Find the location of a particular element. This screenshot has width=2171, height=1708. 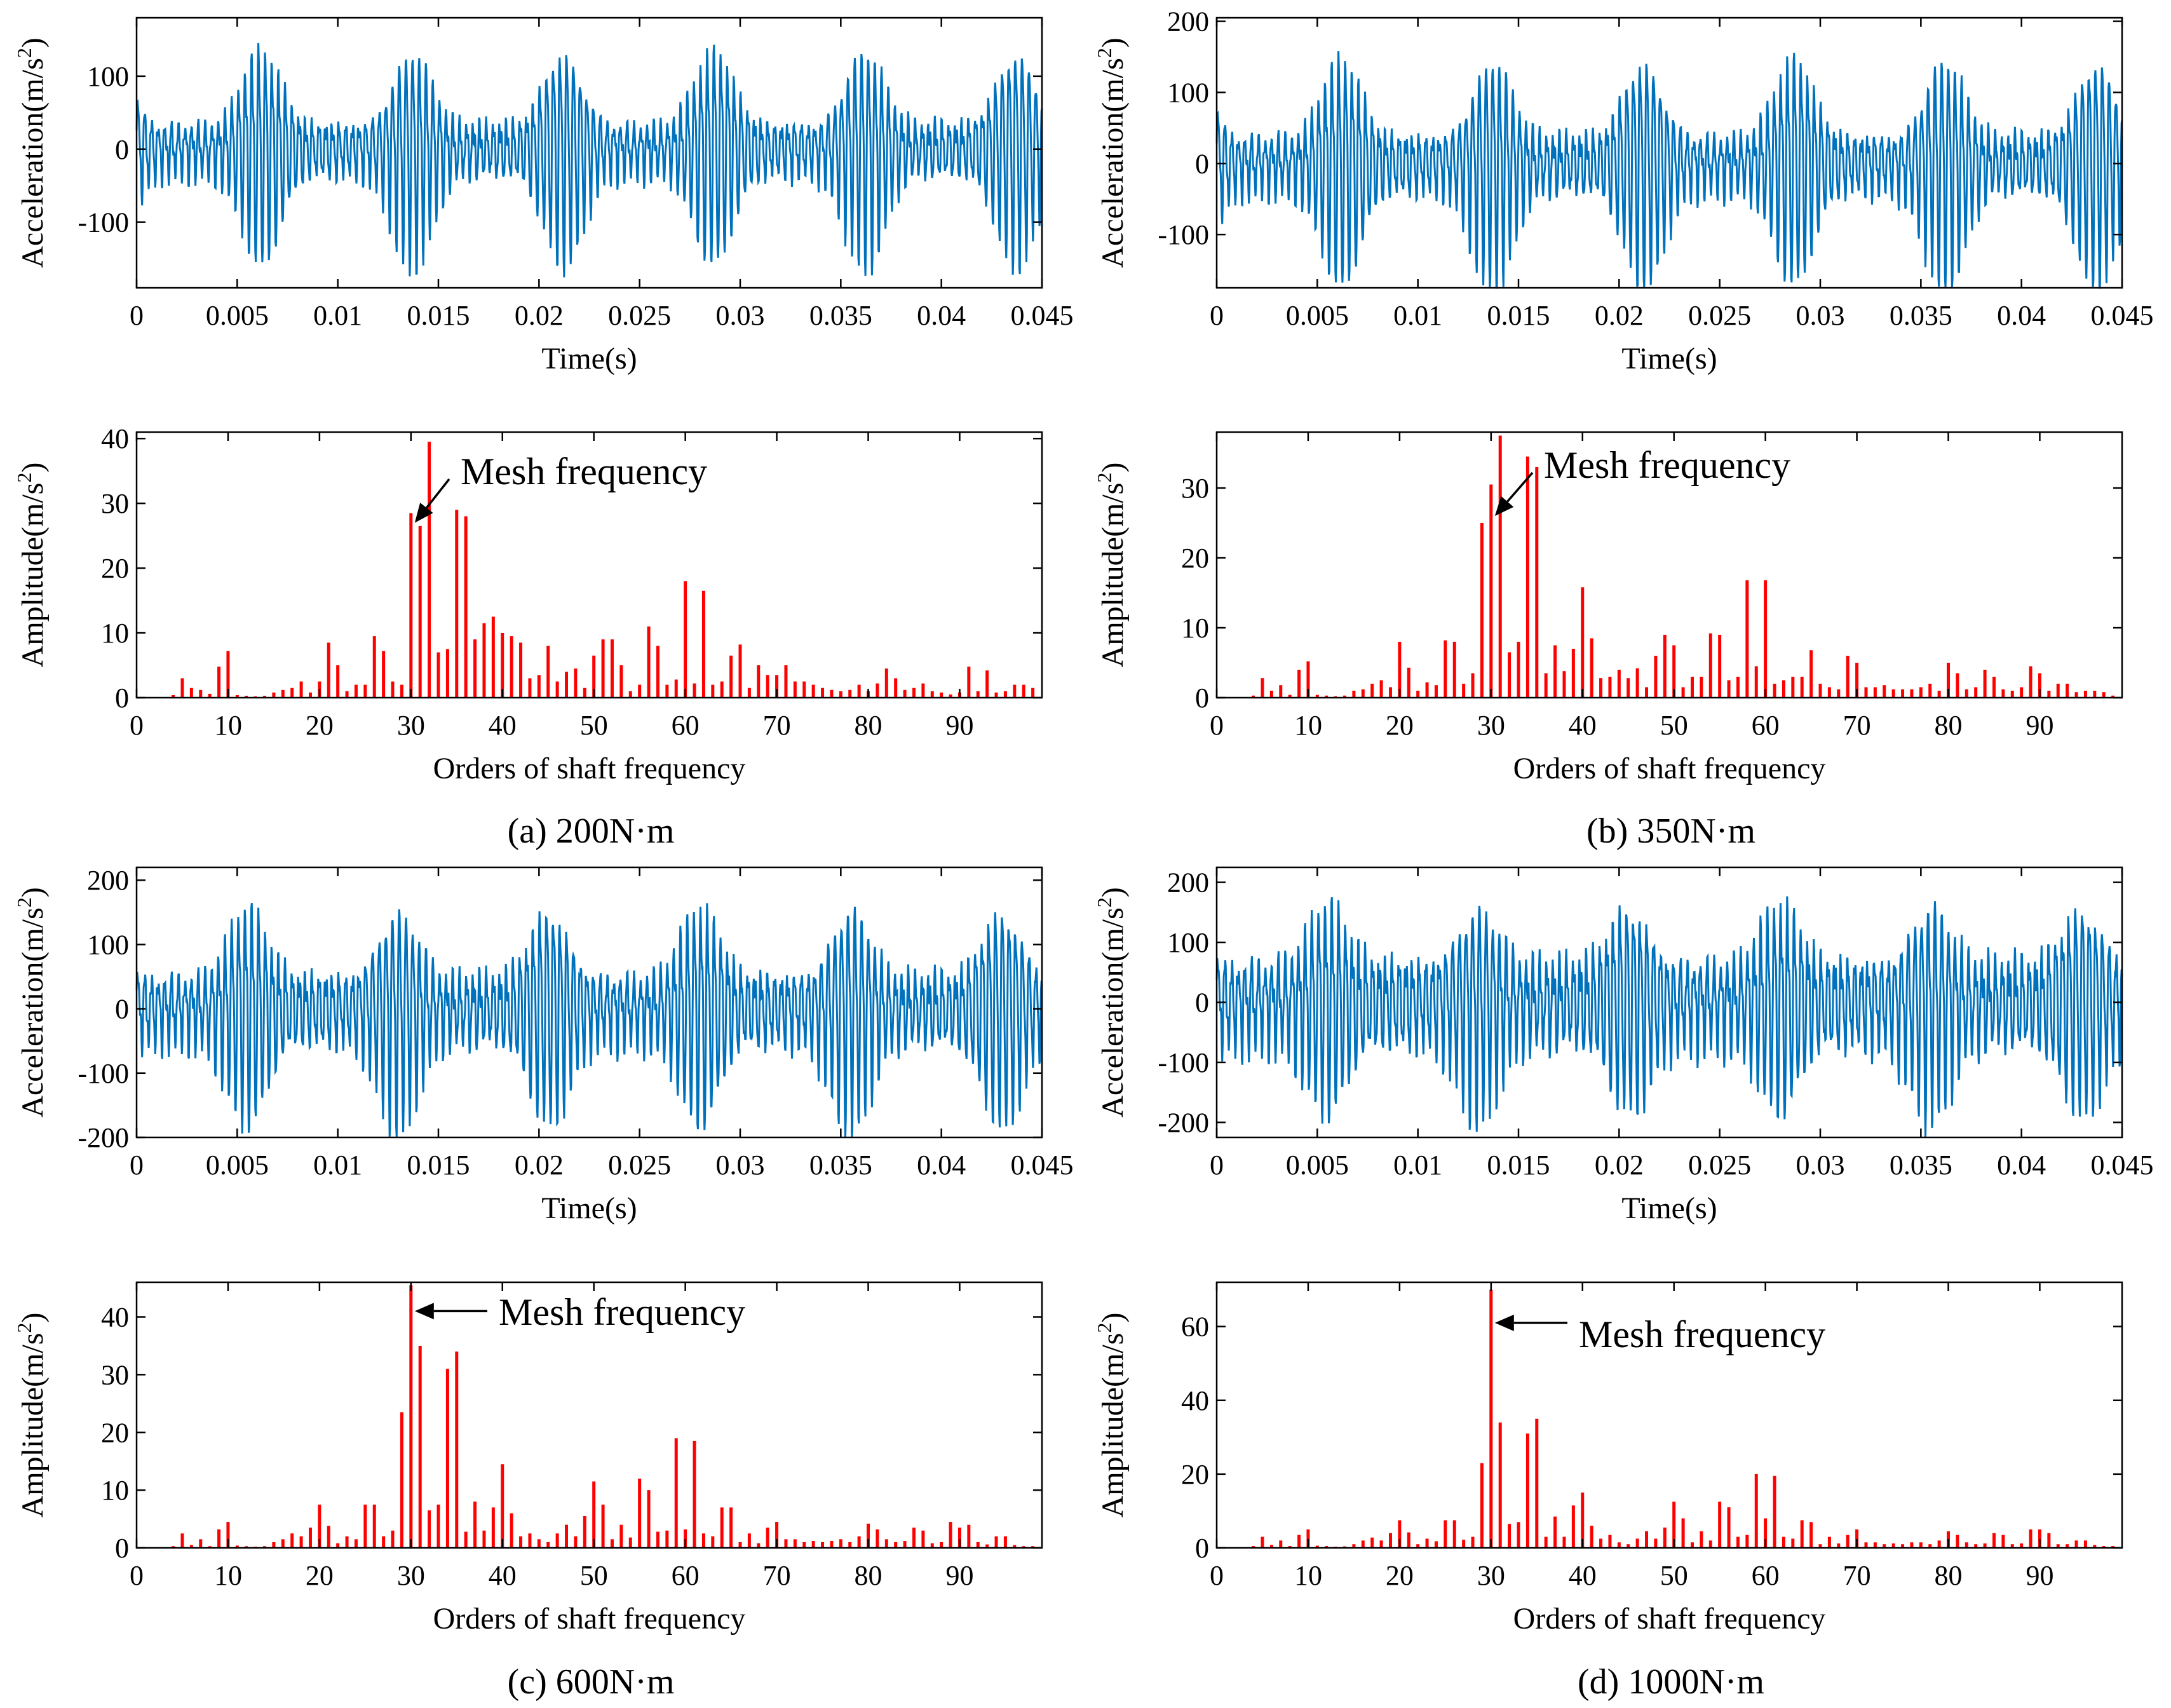

series-line-b is located at coordinates (1669, 170).